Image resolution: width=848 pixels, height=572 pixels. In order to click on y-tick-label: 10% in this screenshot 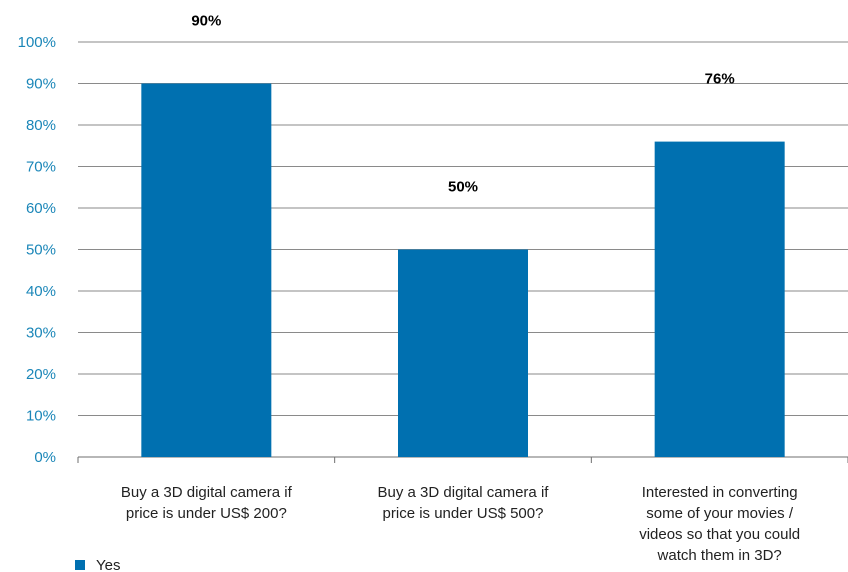, I will do `click(41, 416)`.